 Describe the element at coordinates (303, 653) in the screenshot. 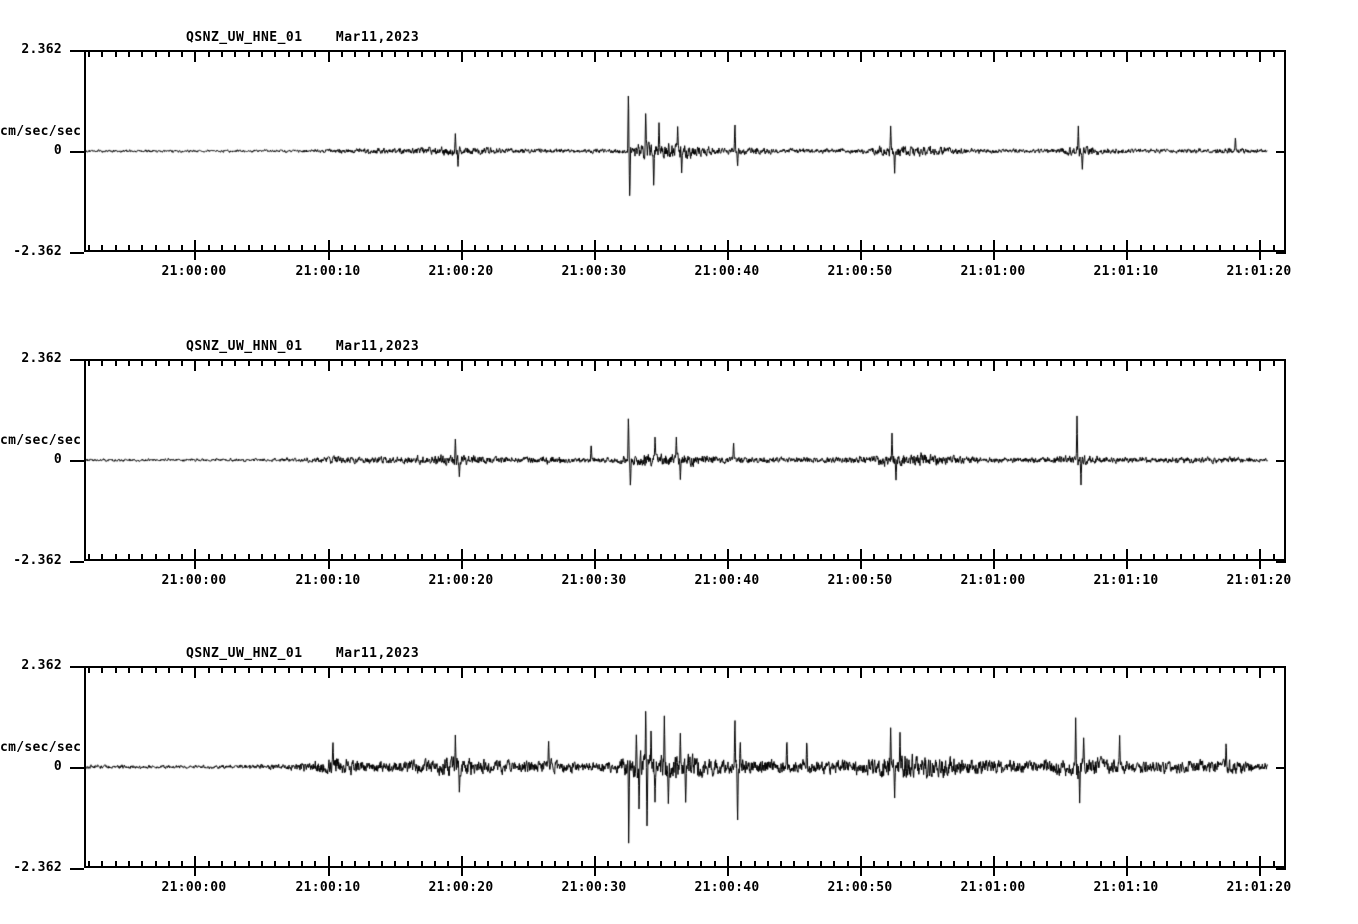

I see `panel-title: QSNZ_UW_HNZ_01 Mar11,2023` at that location.